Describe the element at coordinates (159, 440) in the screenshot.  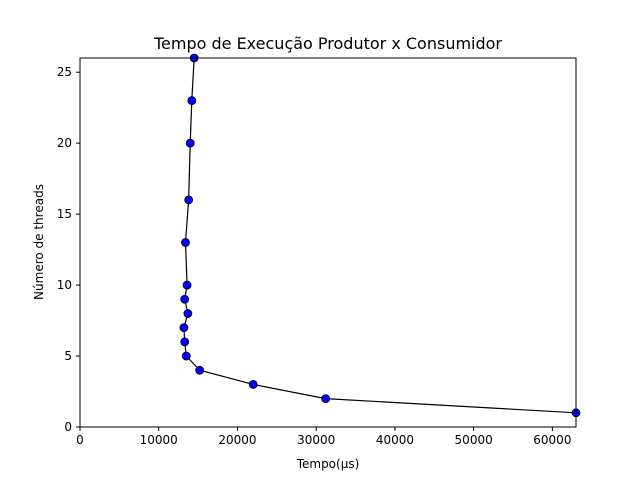
I see `x-tick-label: 10000` at that location.